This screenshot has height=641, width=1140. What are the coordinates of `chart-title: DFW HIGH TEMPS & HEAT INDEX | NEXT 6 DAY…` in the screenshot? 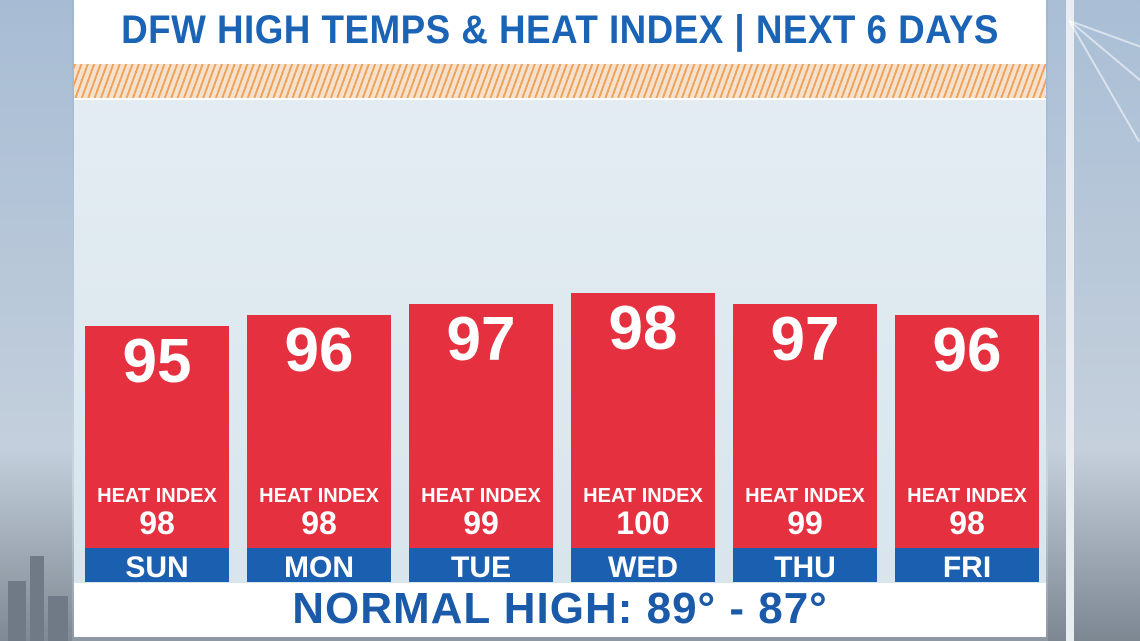 It's located at (560, 30).